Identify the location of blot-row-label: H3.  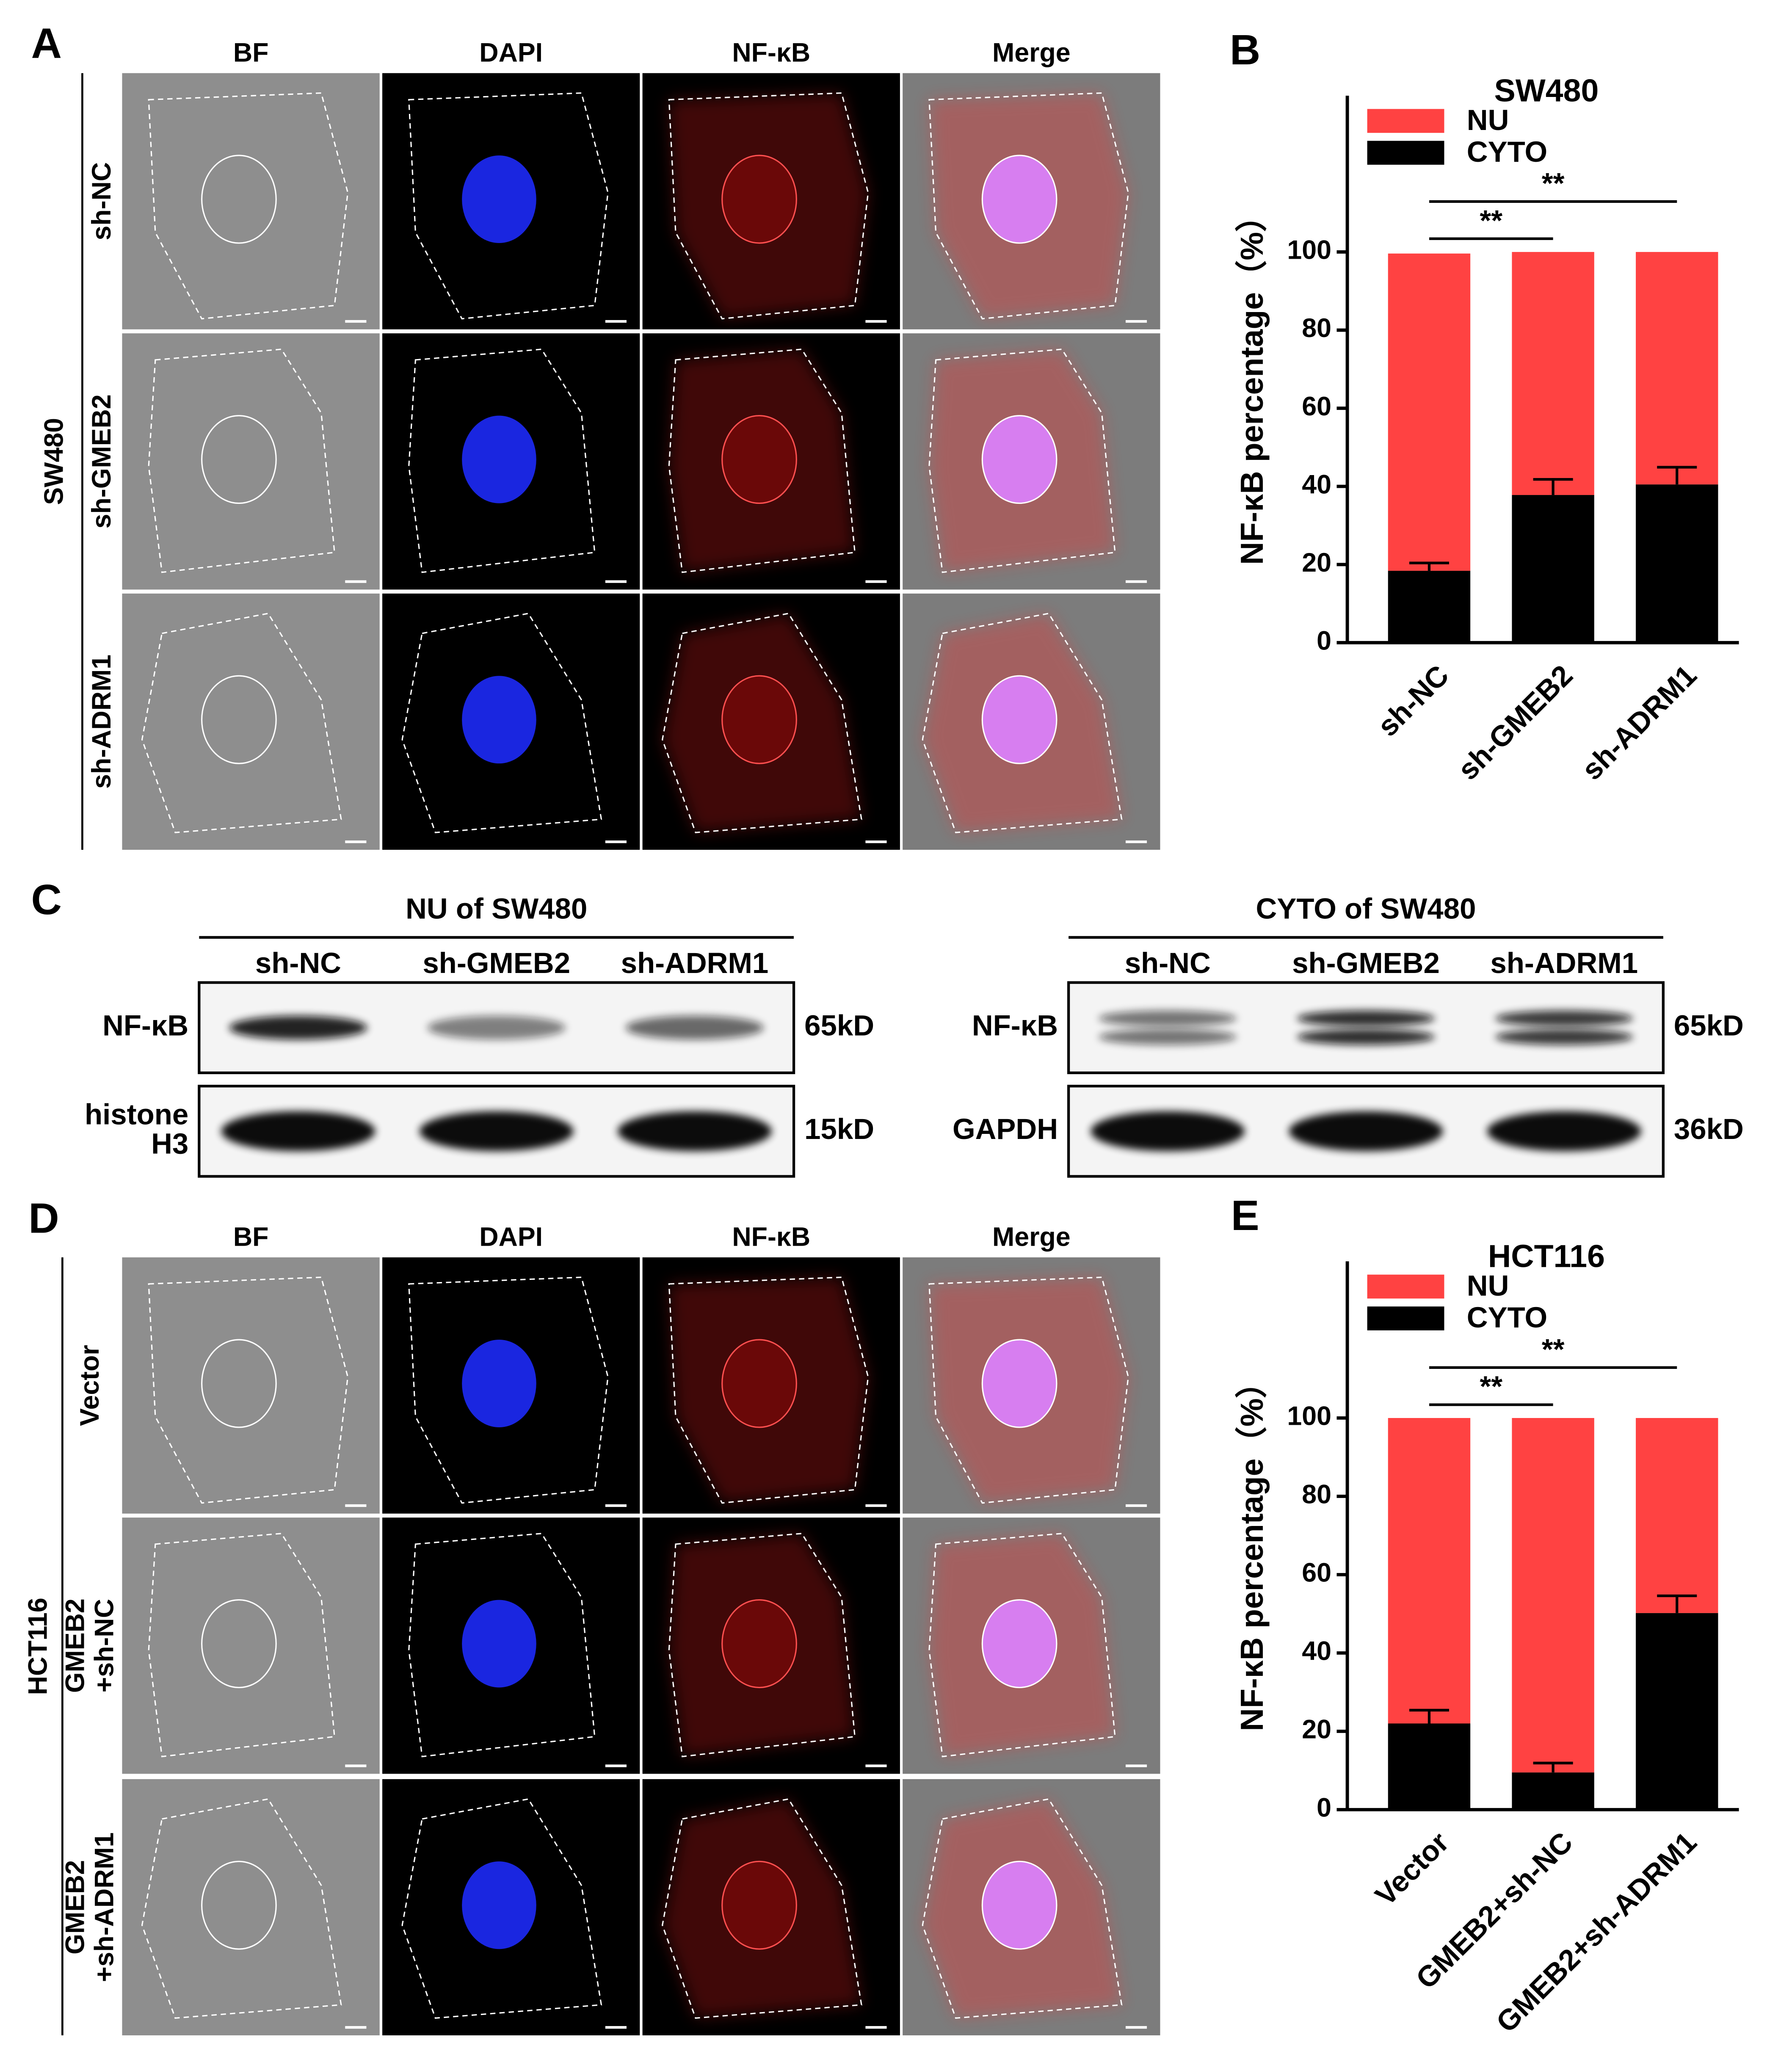
(169, 1143).